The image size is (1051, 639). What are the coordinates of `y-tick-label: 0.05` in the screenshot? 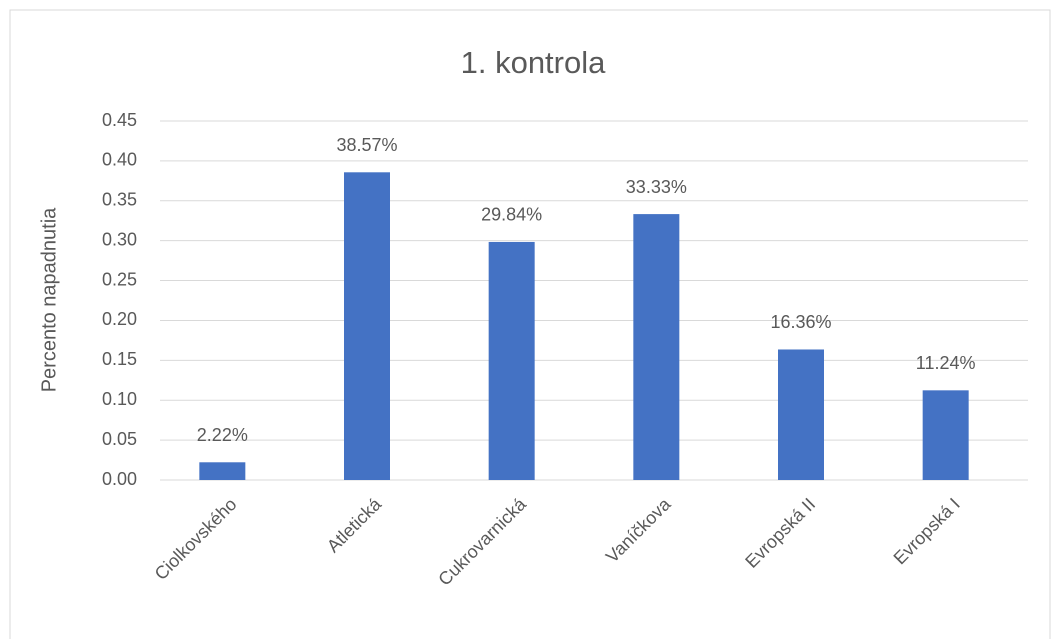 It's located at (119, 439).